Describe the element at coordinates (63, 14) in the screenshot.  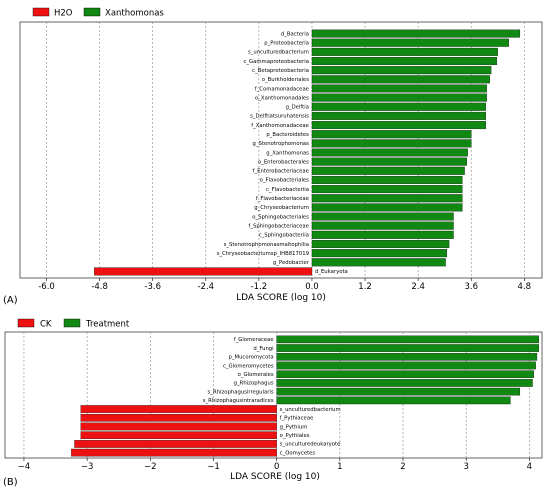
I see `legend-label-h2o: H2O` at that location.